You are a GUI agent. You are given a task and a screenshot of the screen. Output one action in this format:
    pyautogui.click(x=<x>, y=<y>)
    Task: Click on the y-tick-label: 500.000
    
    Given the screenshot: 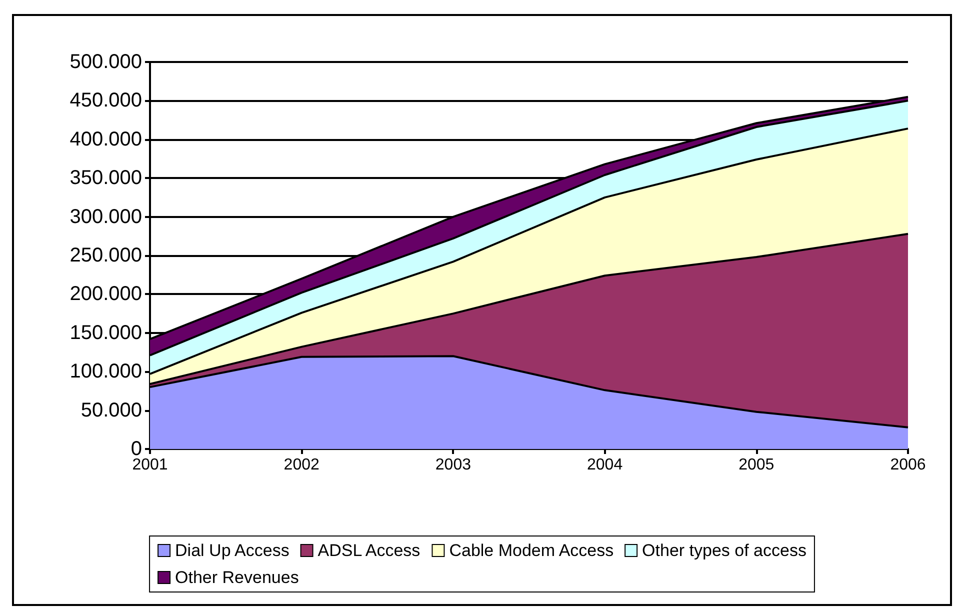 What is the action you would take?
    pyautogui.click(x=106, y=62)
    